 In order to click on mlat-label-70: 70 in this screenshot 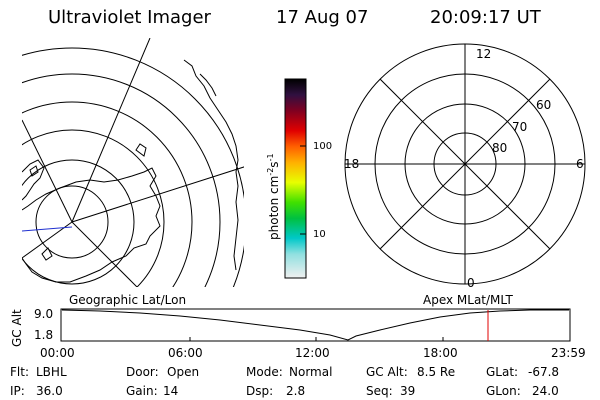, I will do `click(520, 127)`.